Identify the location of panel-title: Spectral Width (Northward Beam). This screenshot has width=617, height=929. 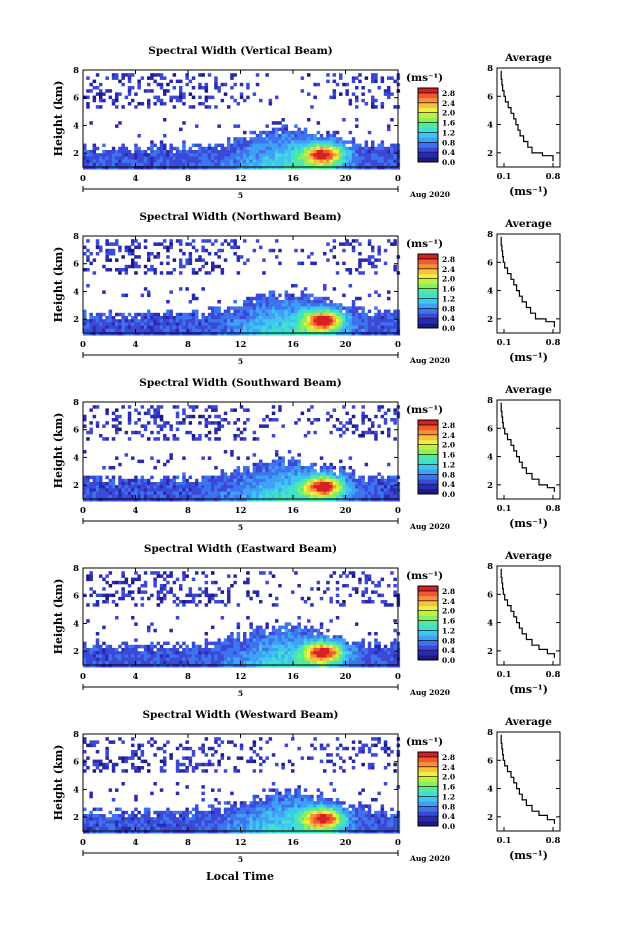
(240, 217).